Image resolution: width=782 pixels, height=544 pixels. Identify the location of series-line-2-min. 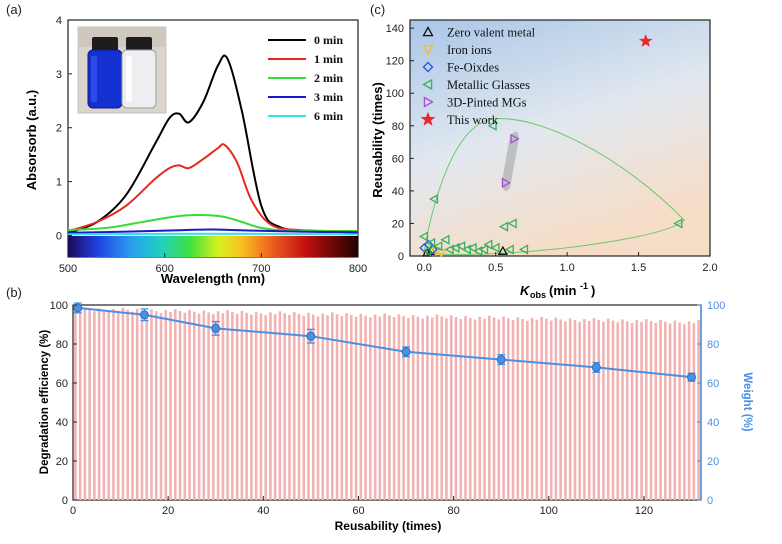
(213, 223).